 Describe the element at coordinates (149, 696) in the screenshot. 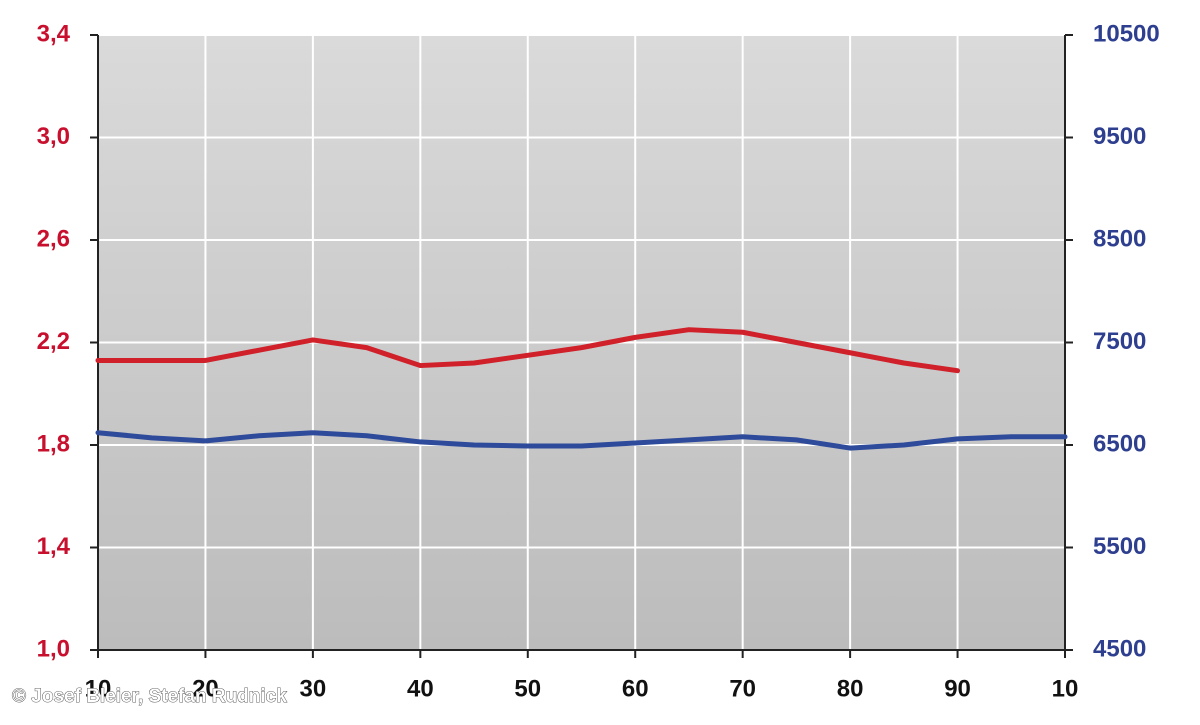

I see `credit: © Josef Bleier, Stefan Rudnick` at that location.